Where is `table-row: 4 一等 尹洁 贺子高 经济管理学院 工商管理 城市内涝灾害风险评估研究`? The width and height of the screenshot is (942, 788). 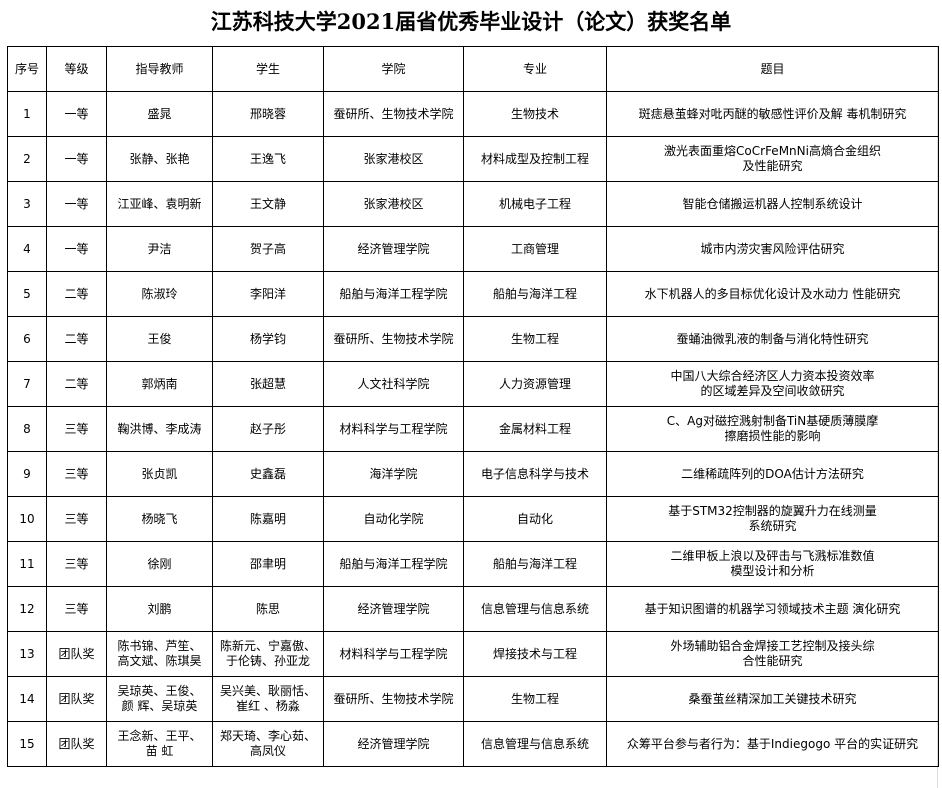
table-row: 4 一等 尹洁 贺子高 经济管理学院 工商管理 城市内涝灾害风险评估研究 is located at coordinates (473, 249).